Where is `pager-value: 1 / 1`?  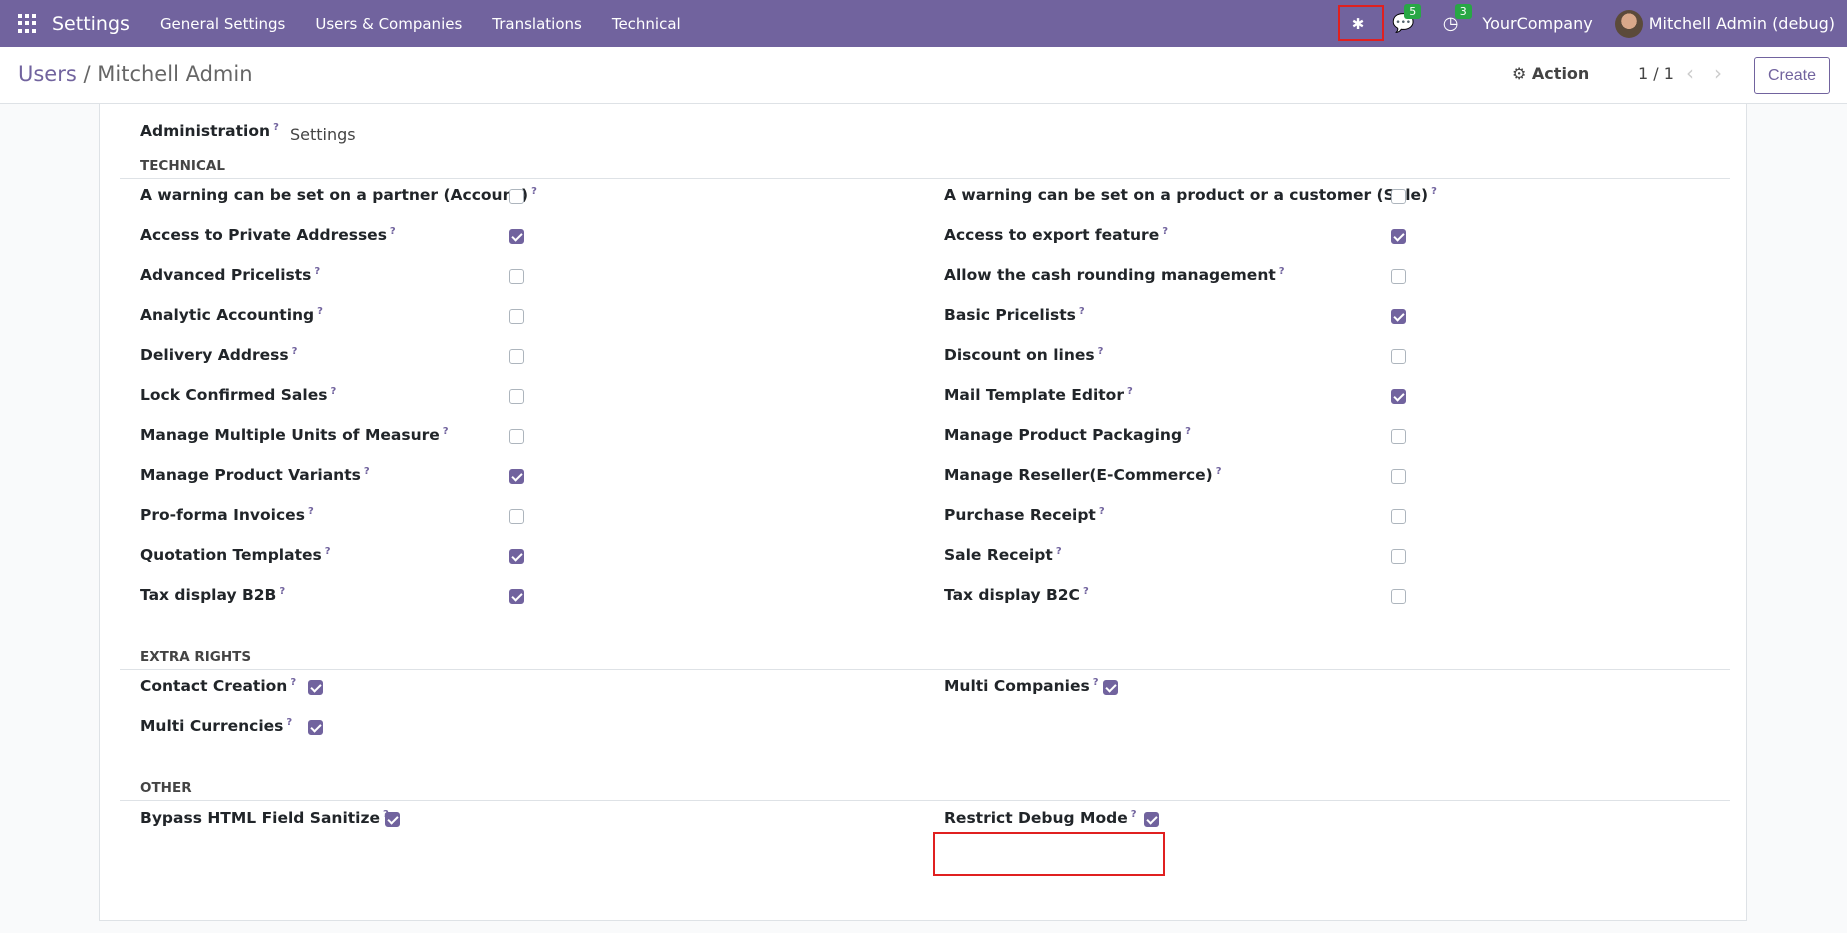 pager-value: 1 / 1 is located at coordinates (1656, 73).